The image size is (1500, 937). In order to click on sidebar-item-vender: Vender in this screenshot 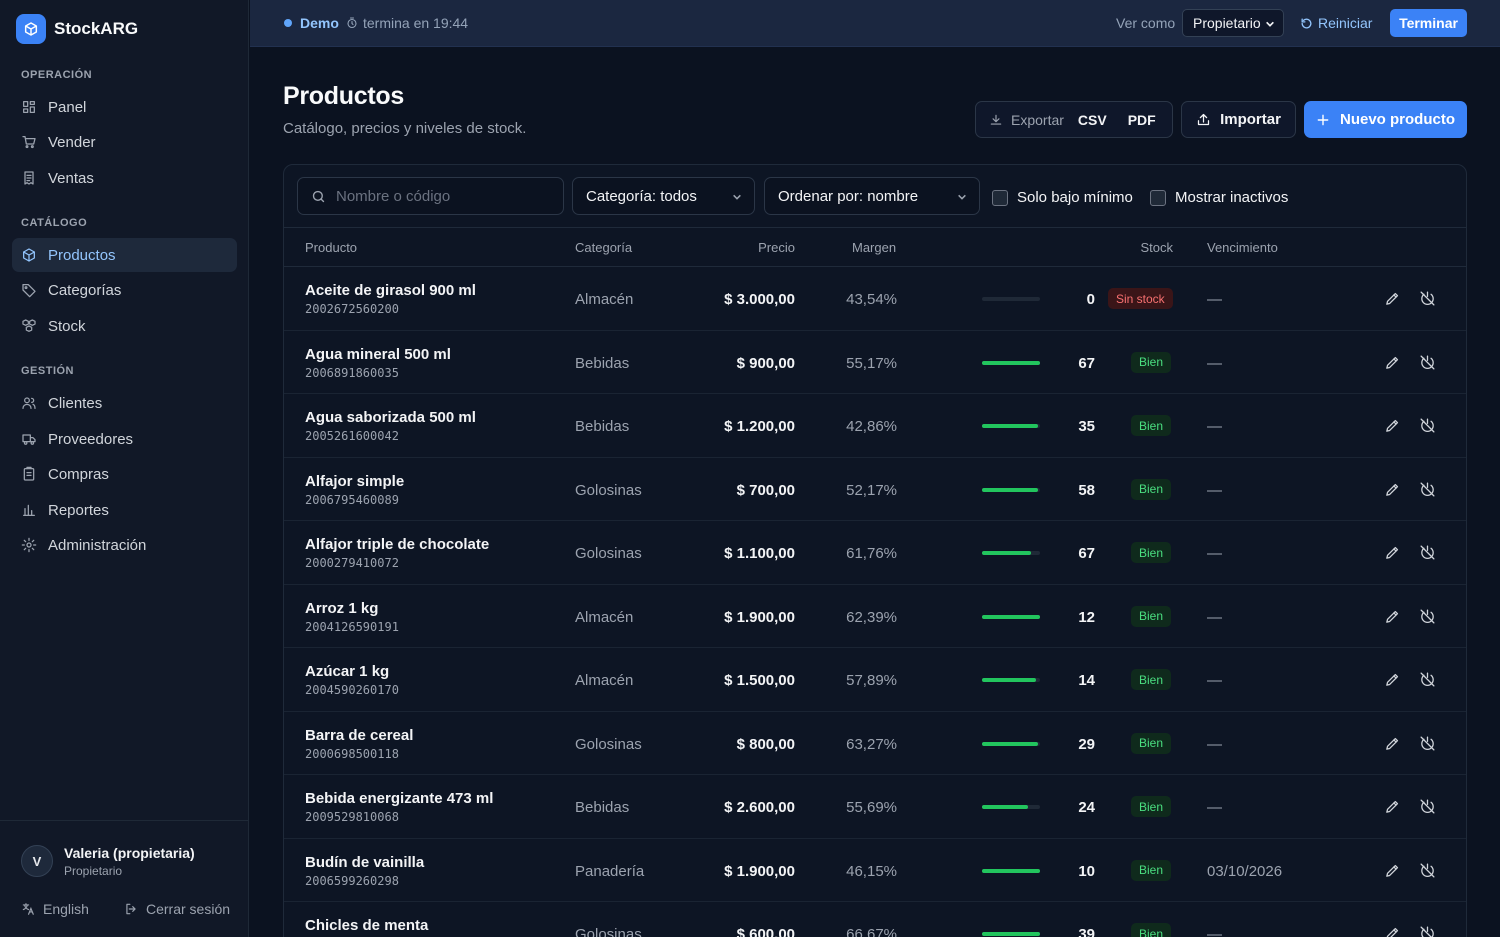, I will do `click(124, 142)`.